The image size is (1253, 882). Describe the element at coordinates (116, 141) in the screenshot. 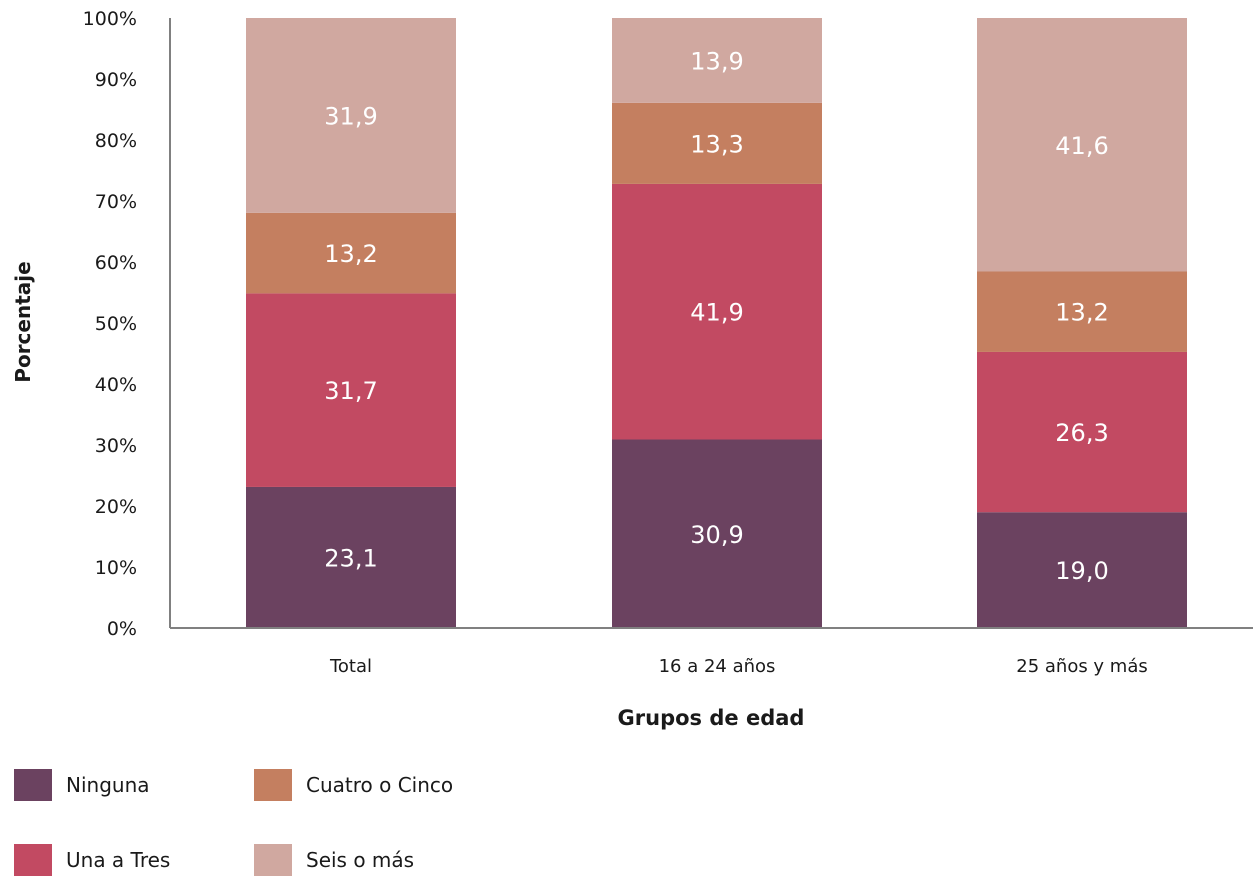

I see `y-tick-label: 80%` at that location.